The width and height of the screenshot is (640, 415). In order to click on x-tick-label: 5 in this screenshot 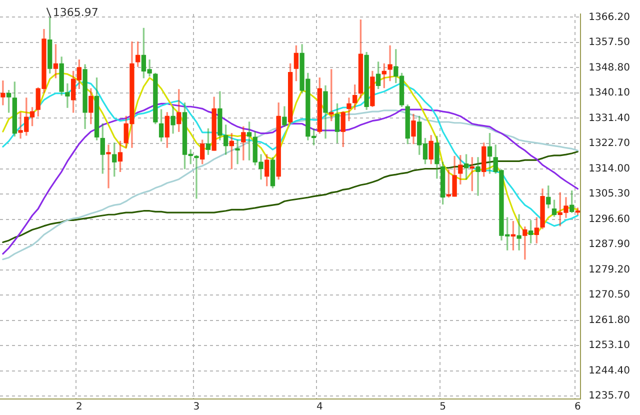, I will do `click(443, 407)`.